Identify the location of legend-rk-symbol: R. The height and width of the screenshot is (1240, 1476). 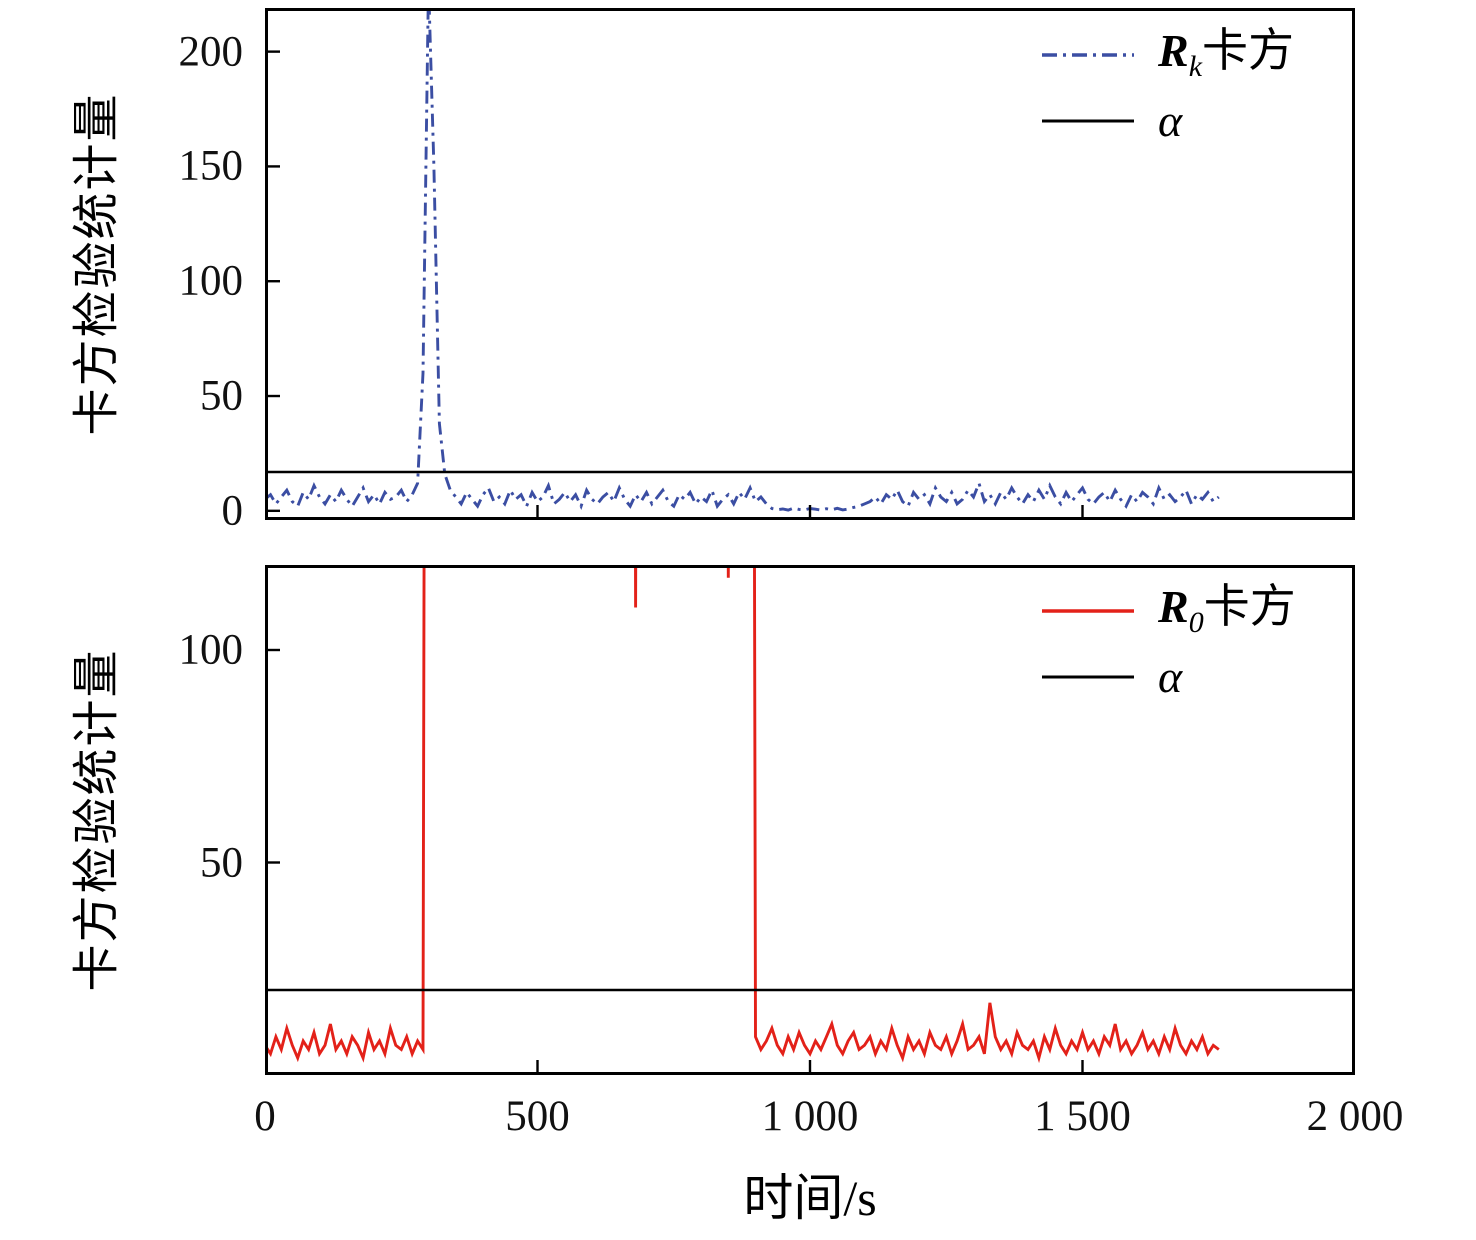
(1173, 50).